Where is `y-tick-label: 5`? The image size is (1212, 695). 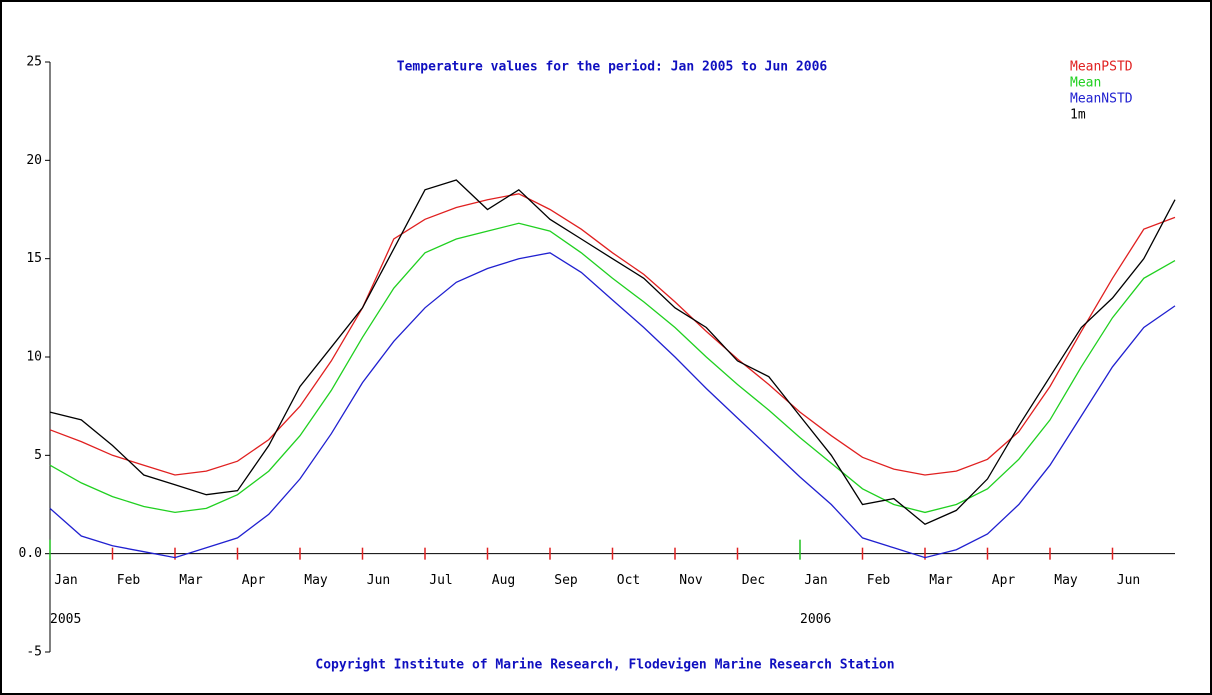
y-tick-label: 5 is located at coordinates (38, 455).